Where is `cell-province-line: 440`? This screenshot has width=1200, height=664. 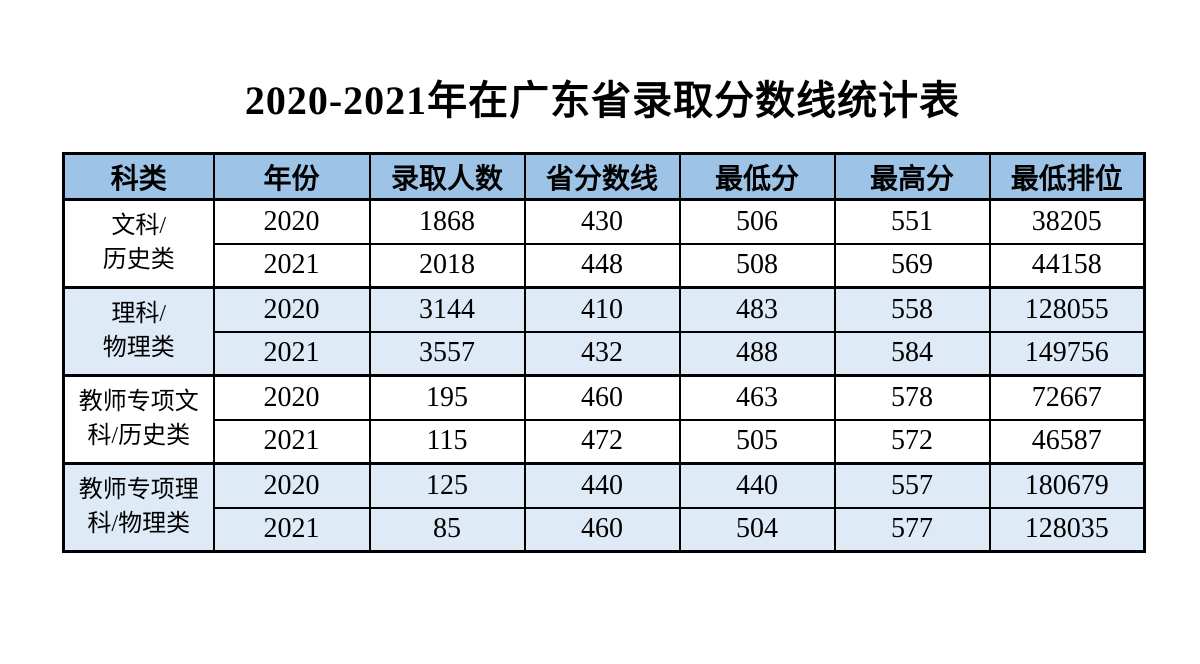 cell-province-line: 440 is located at coordinates (602, 485).